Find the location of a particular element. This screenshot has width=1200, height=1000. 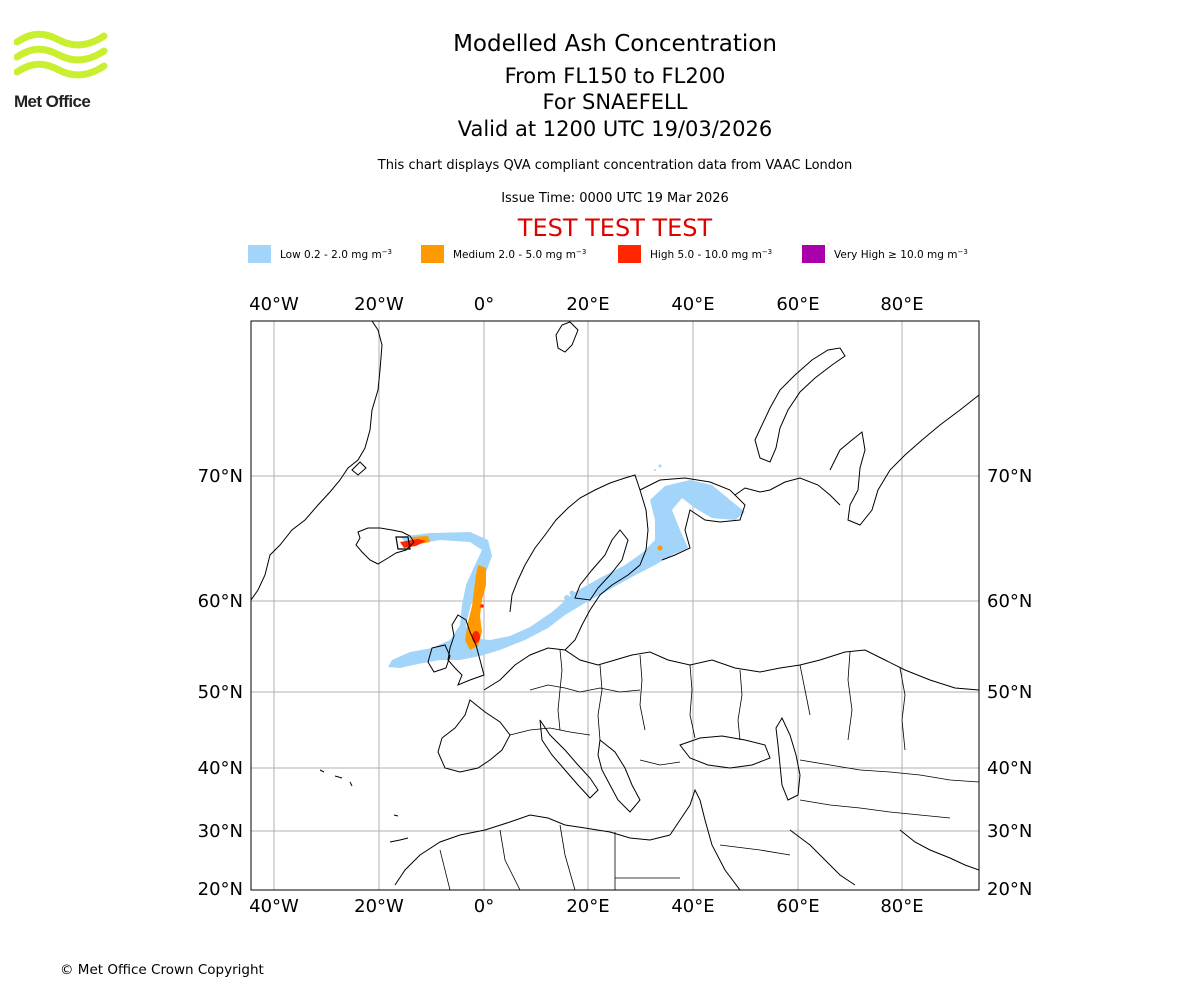

chart-title: Modelled Ash Concentration is located at coordinates (615, 44).